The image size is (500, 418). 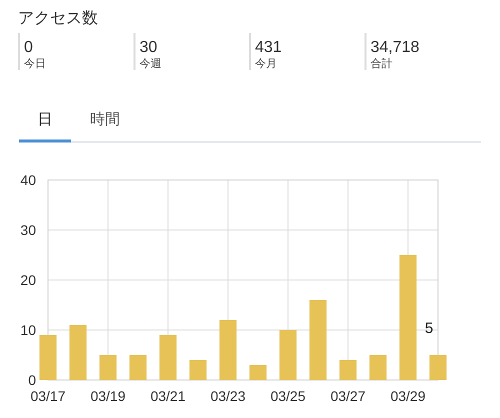 What do you see at coordinates (268, 47) in the screenshot?
I see `text: 431` at bounding box center [268, 47].